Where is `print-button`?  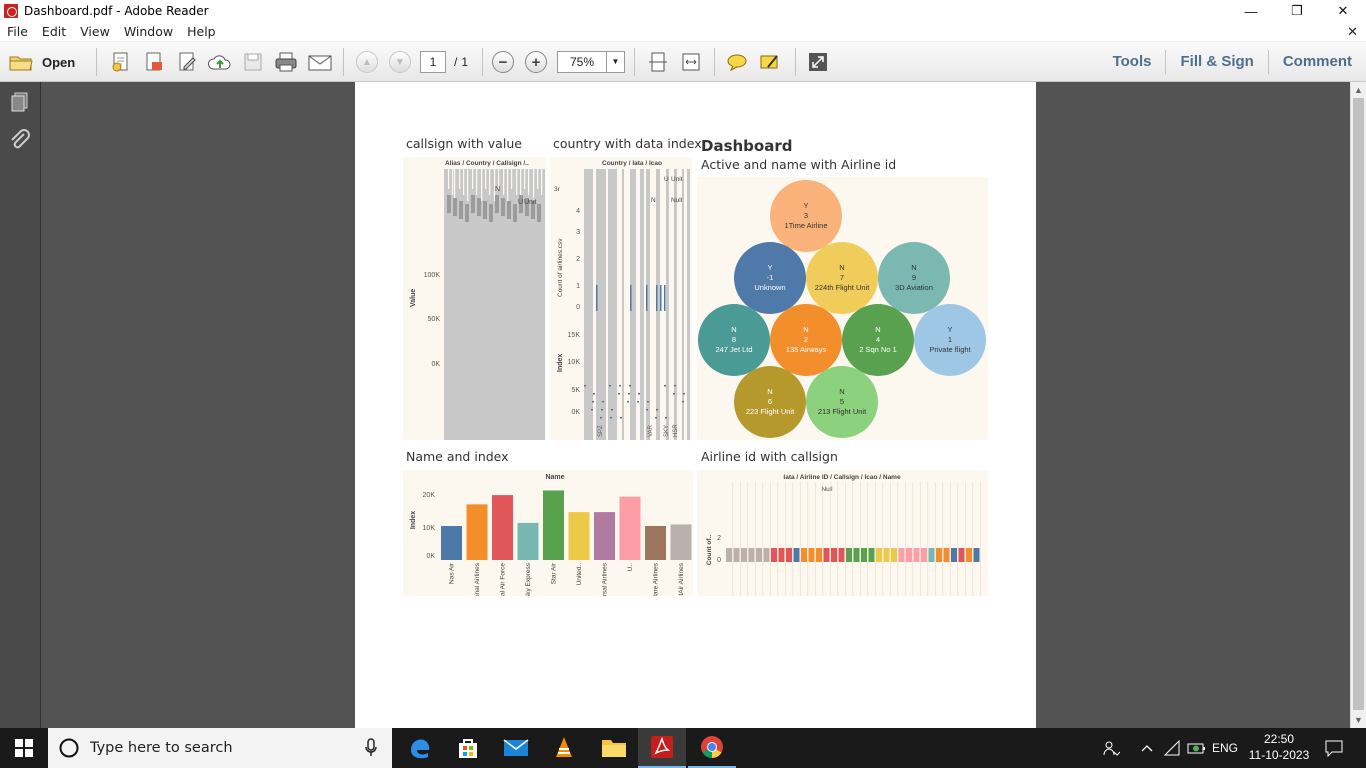
print-button is located at coordinates (286, 62).